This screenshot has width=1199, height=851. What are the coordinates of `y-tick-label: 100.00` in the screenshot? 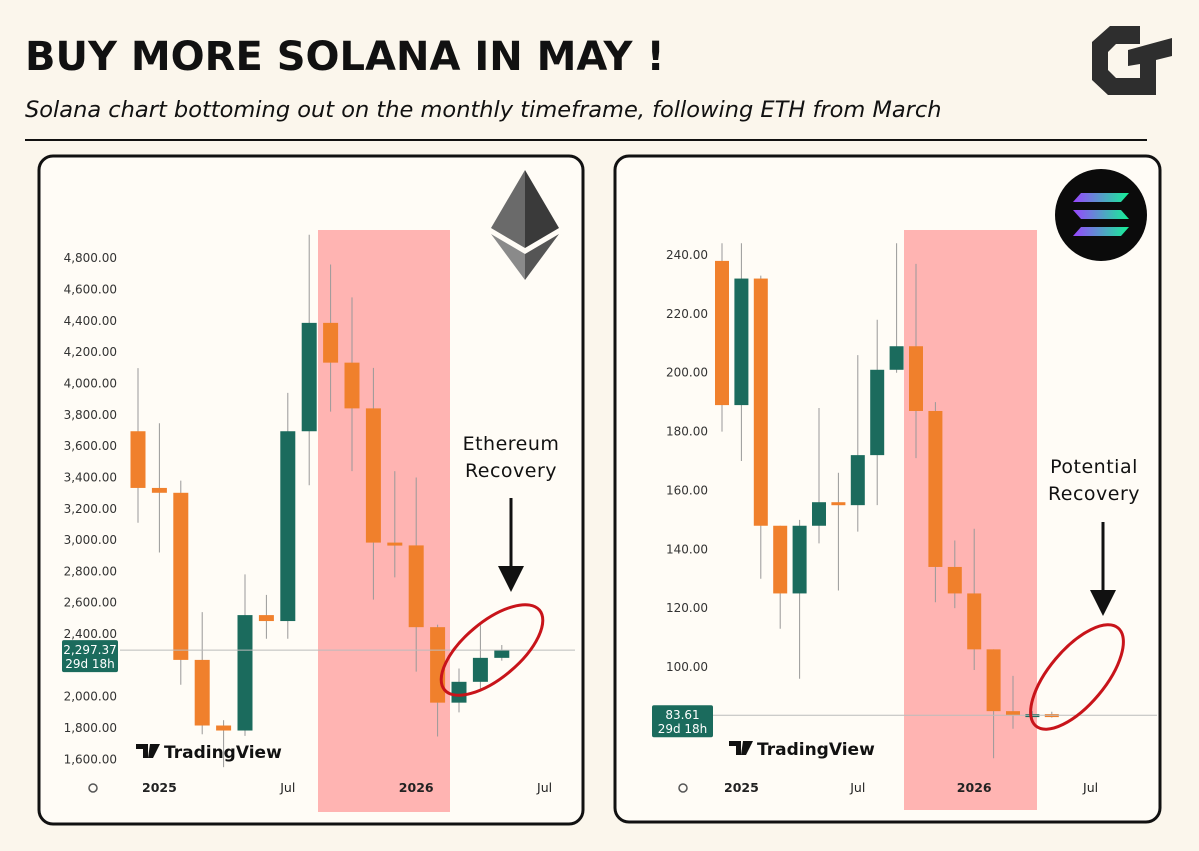 It's located at (687, 667).